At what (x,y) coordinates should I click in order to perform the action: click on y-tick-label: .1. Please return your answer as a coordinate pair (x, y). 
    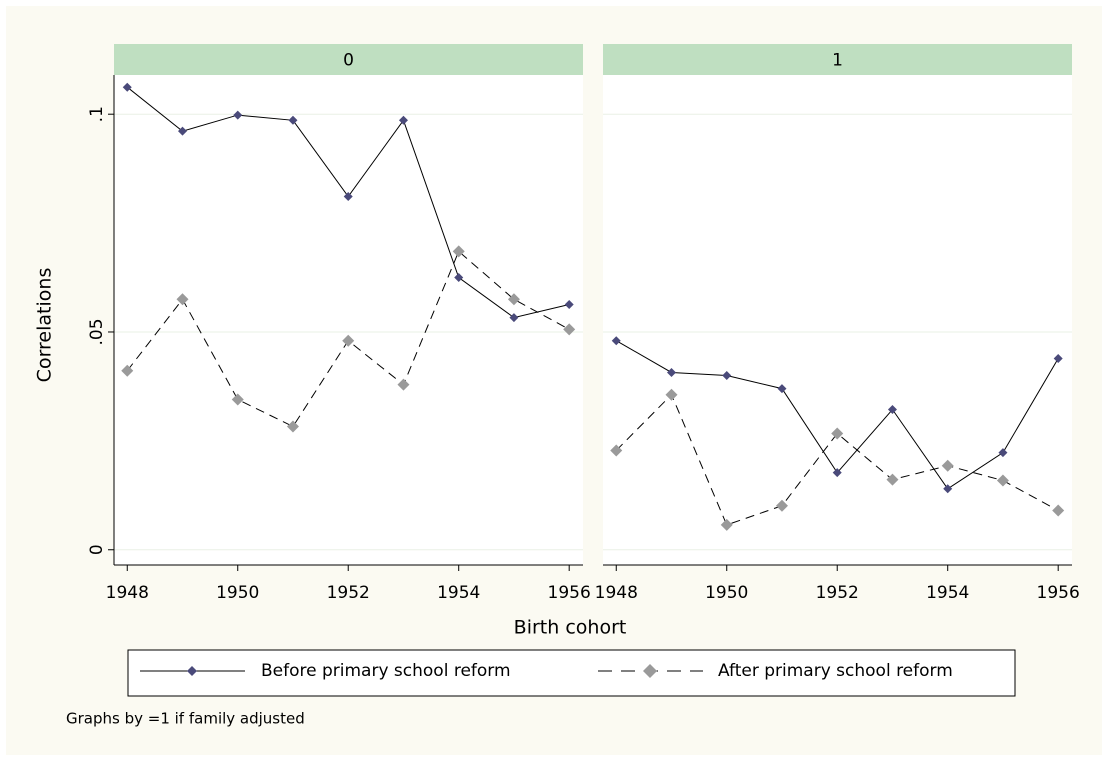
    Looking at the image, I should click on (97, 114).